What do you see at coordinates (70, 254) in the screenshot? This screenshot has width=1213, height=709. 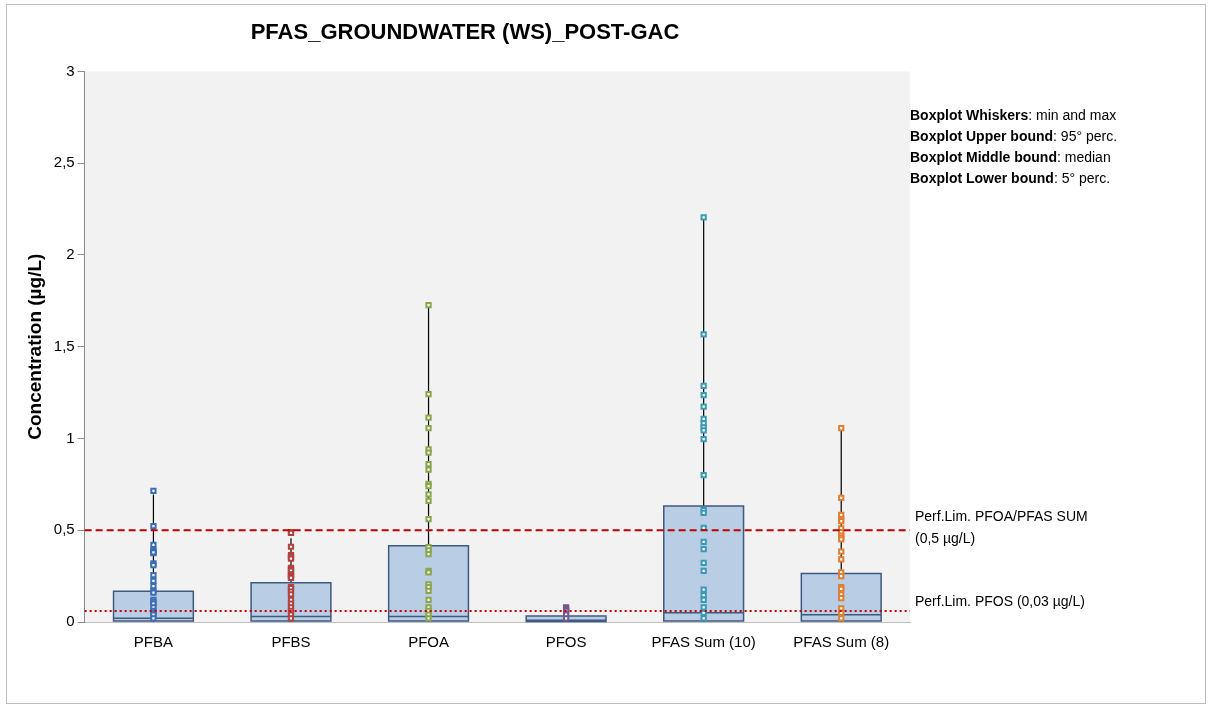 I see `y-tick-label: 2` at bounding box center [70, 254].